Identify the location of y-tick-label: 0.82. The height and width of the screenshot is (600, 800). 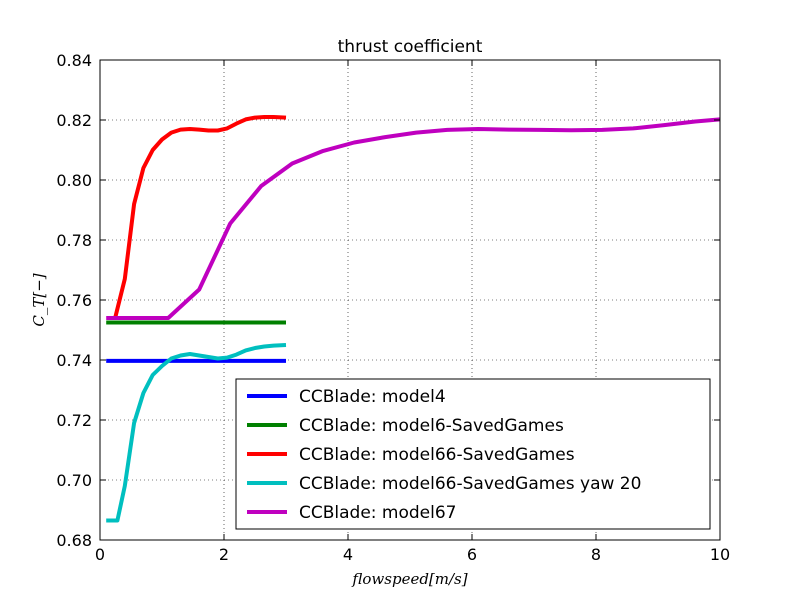
(74, 120).